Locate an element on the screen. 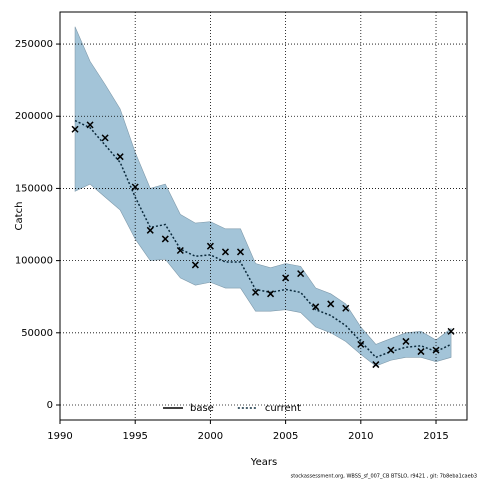 This screenshot has height=480, width=480. y-tick-label: 200000 is located at coordinates (34, 116).